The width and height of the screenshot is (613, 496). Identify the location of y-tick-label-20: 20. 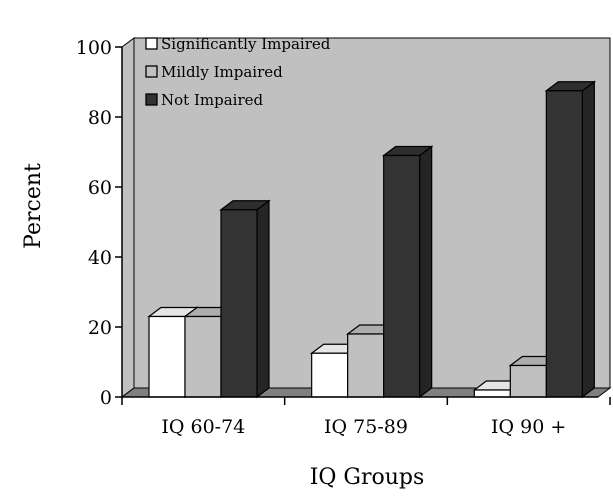
(100, 328).